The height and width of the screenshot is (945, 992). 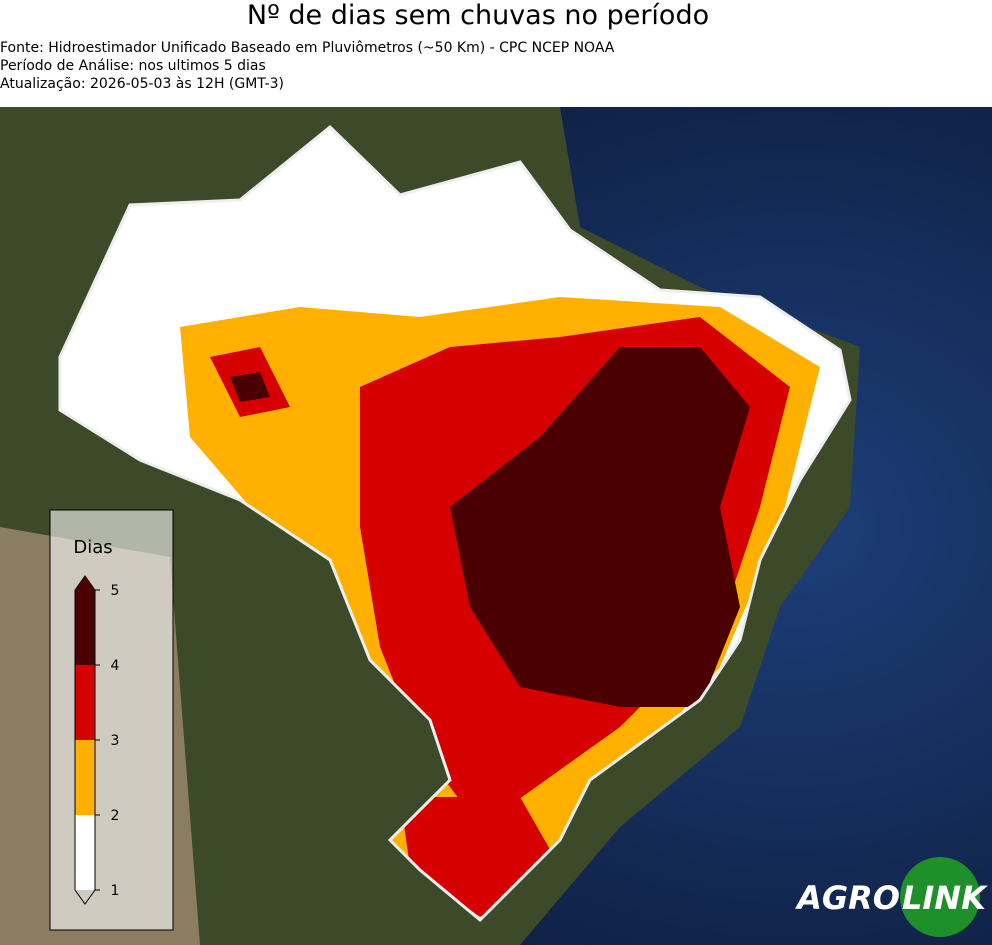 I want to click on logo-left: AGRO, so click(x=847, y=898).